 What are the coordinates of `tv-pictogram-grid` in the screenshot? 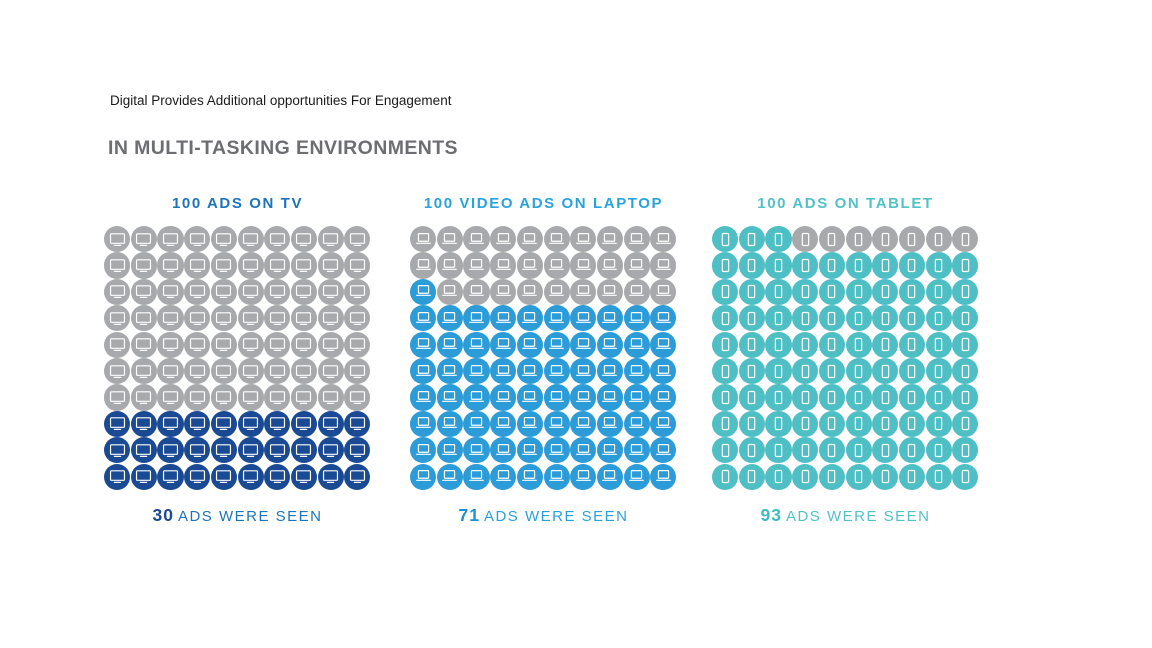 It's located at (237, 358).